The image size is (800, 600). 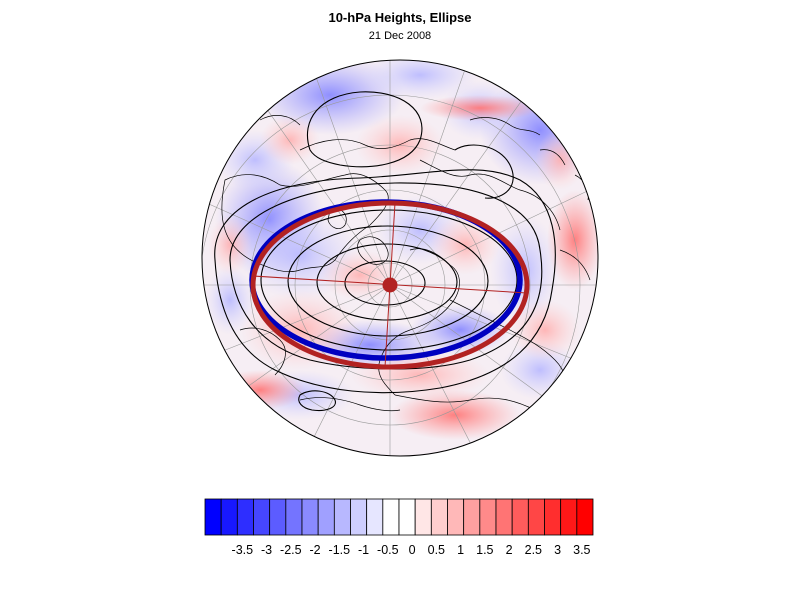 What do you see at coordinates (509, 550) in the screenshot?
I see `colorbar-tick-label: 2` at bounding box center [509, 550].